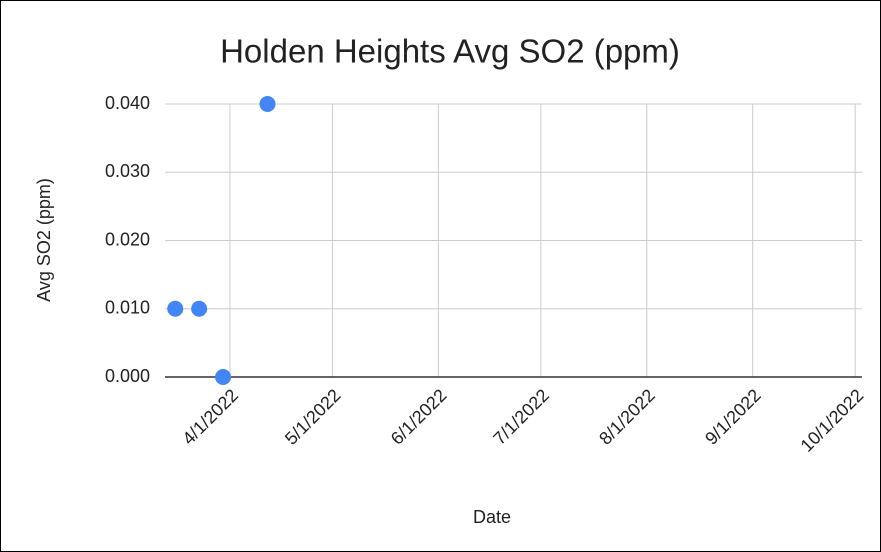 The width and height of the screenshot is (881, 552). I want to click on chart-title: Holden Heights Avg SO2 (ppm), so click(450, 51).